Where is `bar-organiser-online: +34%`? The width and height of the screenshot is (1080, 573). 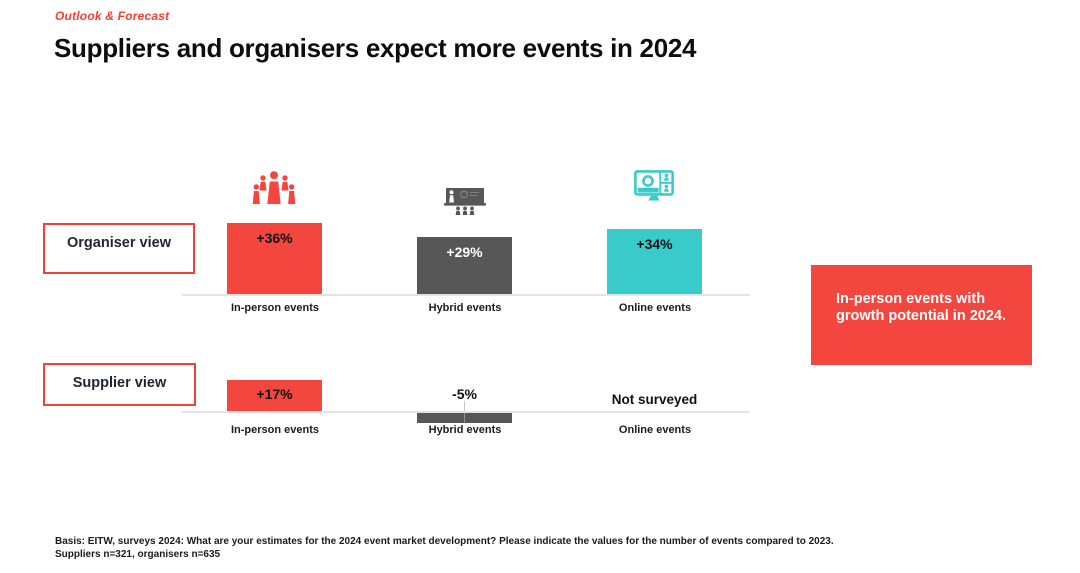 bar-organiser-online: +34% is located at coordinates (654, 261).